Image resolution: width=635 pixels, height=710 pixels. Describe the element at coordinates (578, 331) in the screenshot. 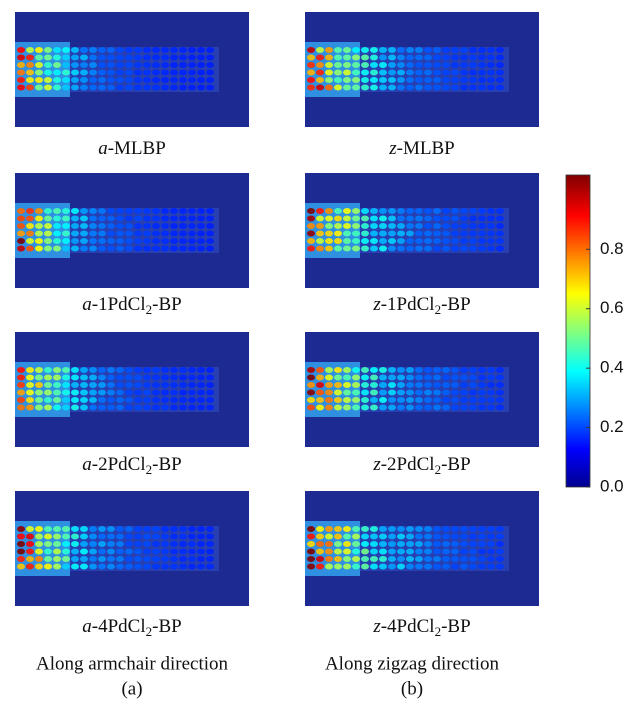

I see `colorbar` at that location.